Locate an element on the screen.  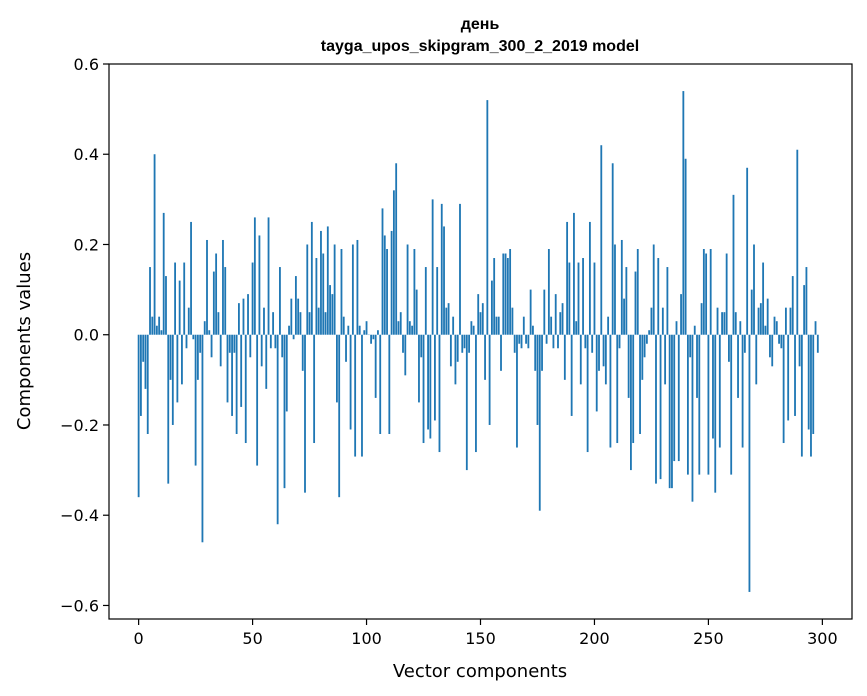
x-tick-label: 200 is located at coordinates (594, 638).